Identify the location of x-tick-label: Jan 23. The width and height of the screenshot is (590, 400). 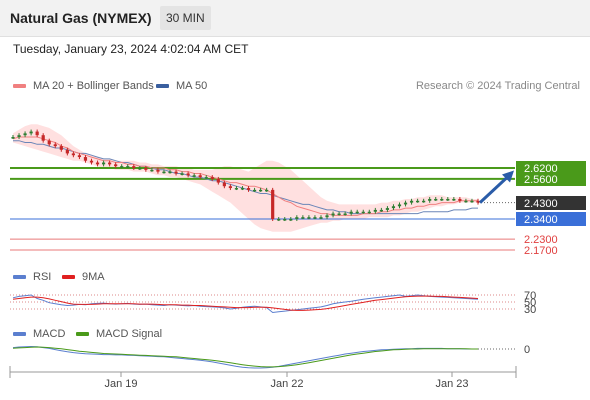
(451, 384).